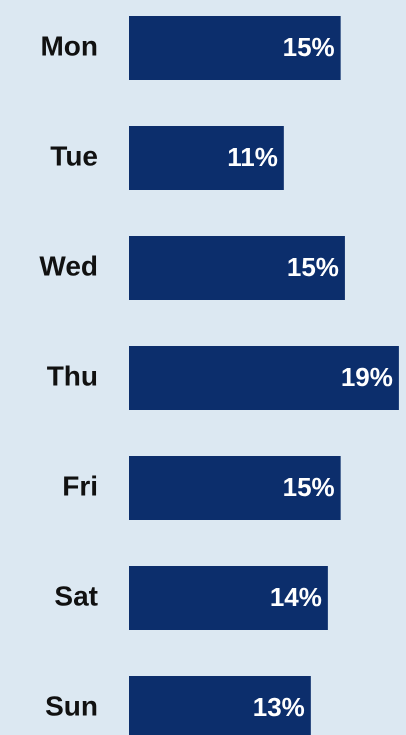 This screenshot has width=406, height=735. I want to click on category-label: Sat, so click(76, 595).